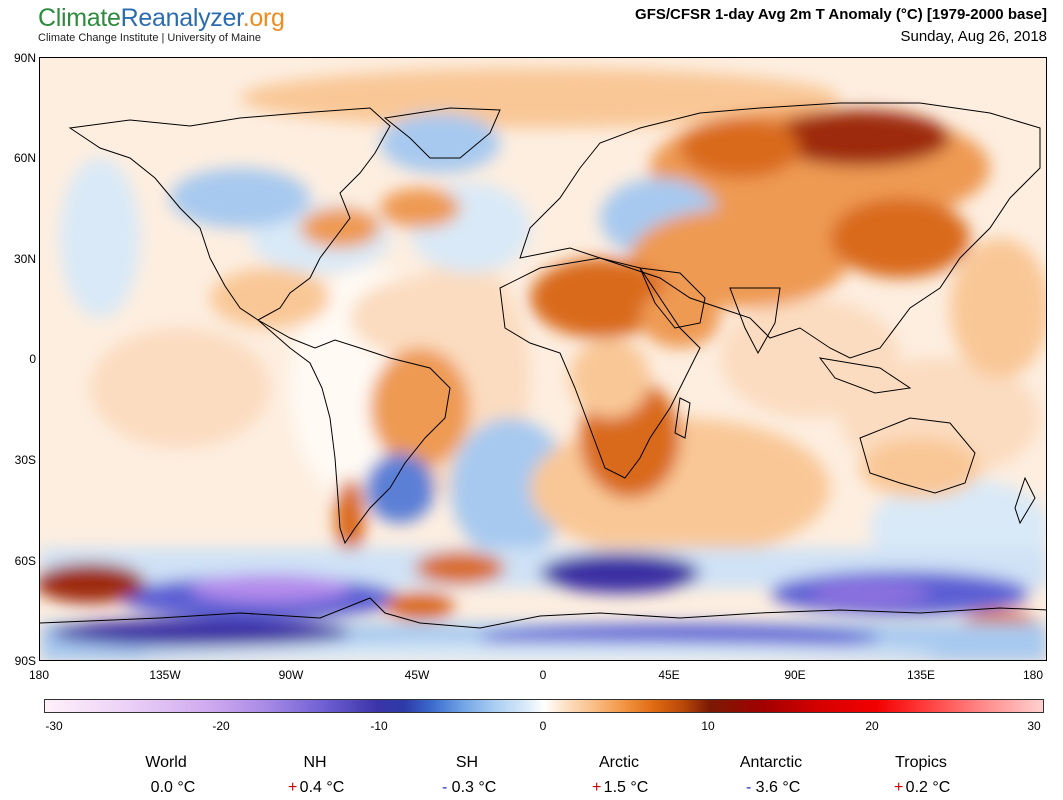 This screenshot has width=1063, height=800. I want to click on lat-label-90n: 90N, so click(24, 58).